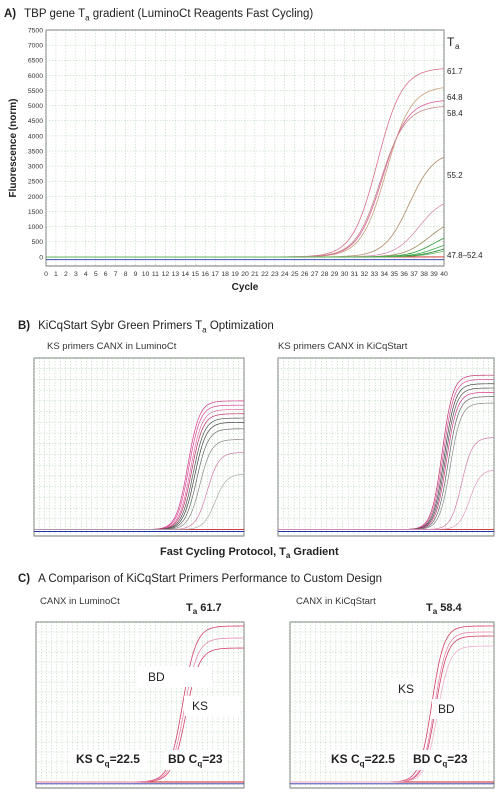  What do you see at coordinates (455, 113) in the screenshot?
I see `series-label: 58.4` at bounding box center [455, 113].